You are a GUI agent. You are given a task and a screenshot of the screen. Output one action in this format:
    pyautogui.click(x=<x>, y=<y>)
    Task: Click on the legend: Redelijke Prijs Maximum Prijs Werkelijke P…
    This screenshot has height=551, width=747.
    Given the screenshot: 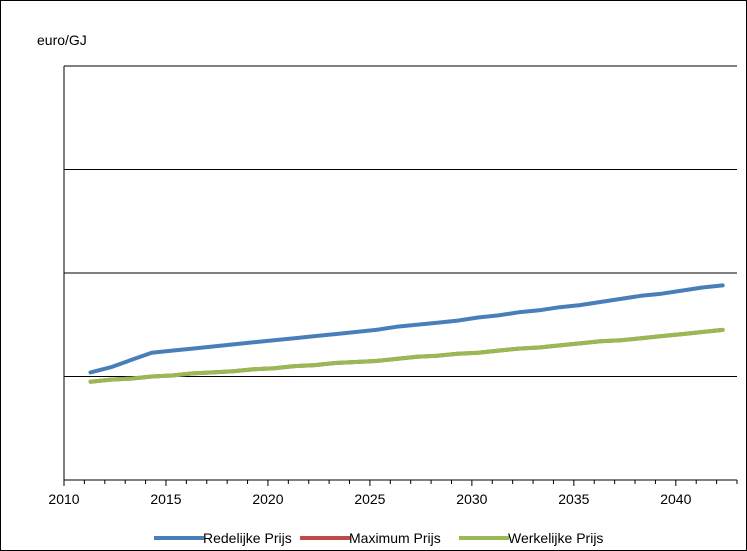 What is the action you would take?
    pyautogui.click(x=378, y=538)
    